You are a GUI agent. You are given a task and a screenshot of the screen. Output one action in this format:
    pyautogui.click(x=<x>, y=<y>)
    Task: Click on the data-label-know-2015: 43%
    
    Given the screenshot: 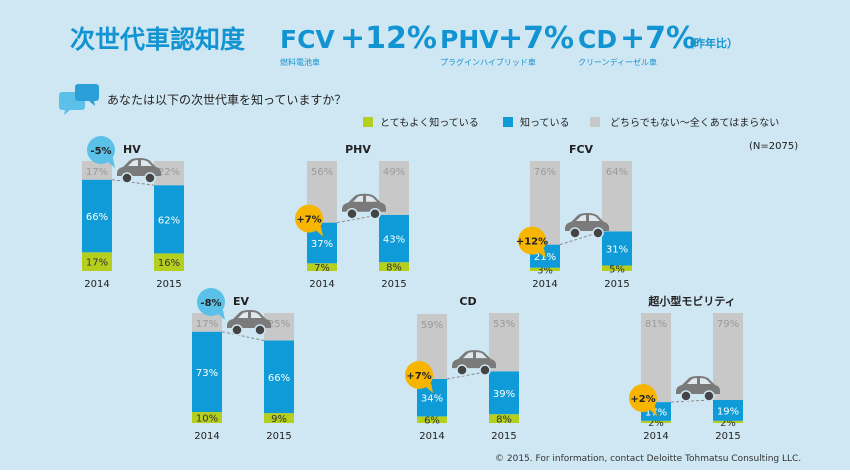 What is the action you would take?
    pyautogui.click(x=394, y=240)
    